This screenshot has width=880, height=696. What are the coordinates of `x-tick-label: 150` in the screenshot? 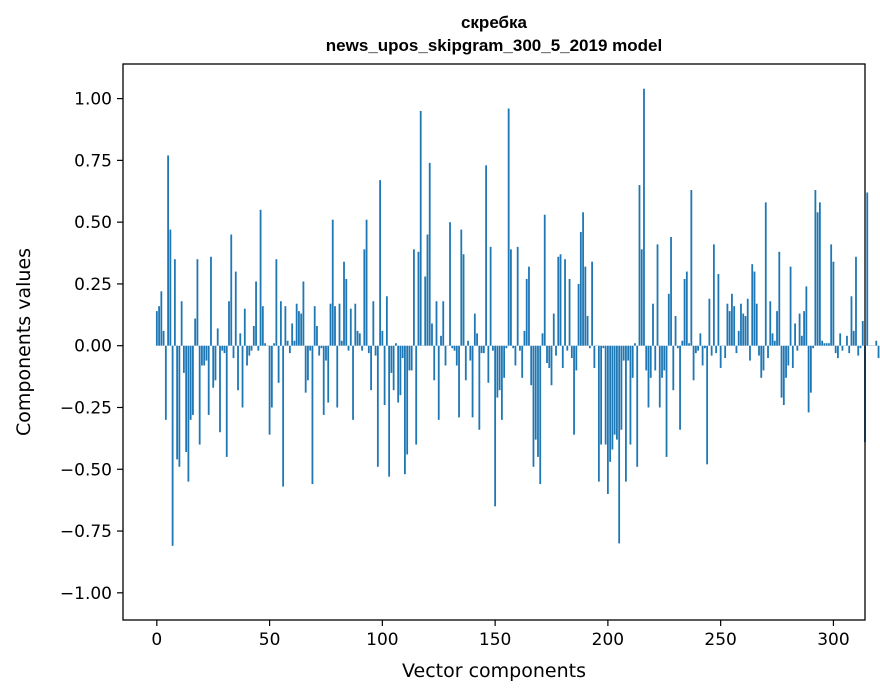 It's located at (495, 640).